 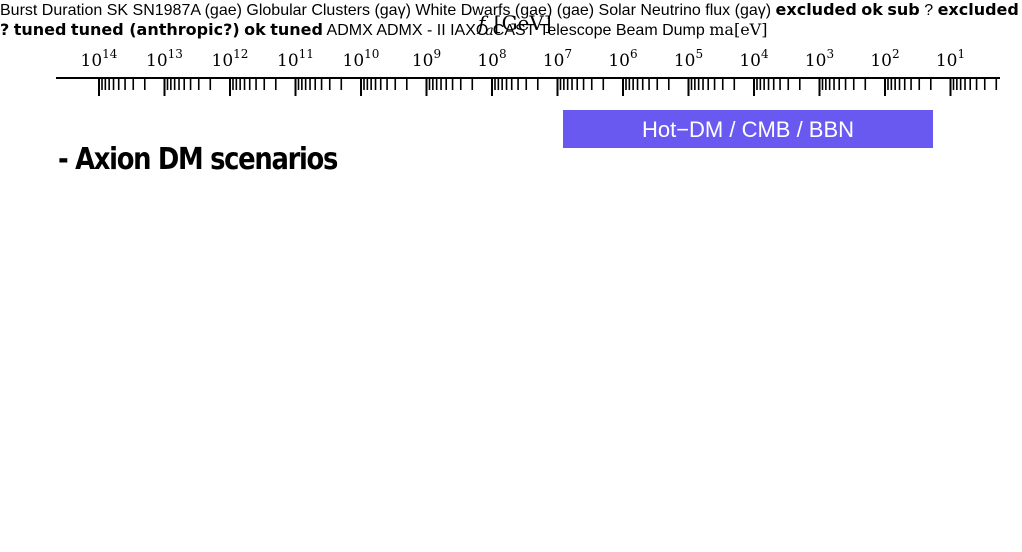 I want to click on top-axis-ticks, so click(x=548, y=87).